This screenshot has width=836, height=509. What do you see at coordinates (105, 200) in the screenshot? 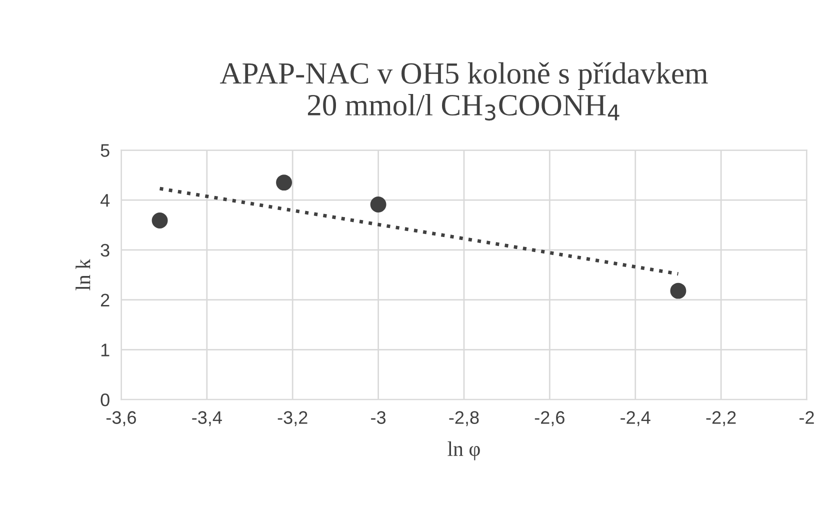
I see `y-tick-label: 4` at bounding box center [105, 200].